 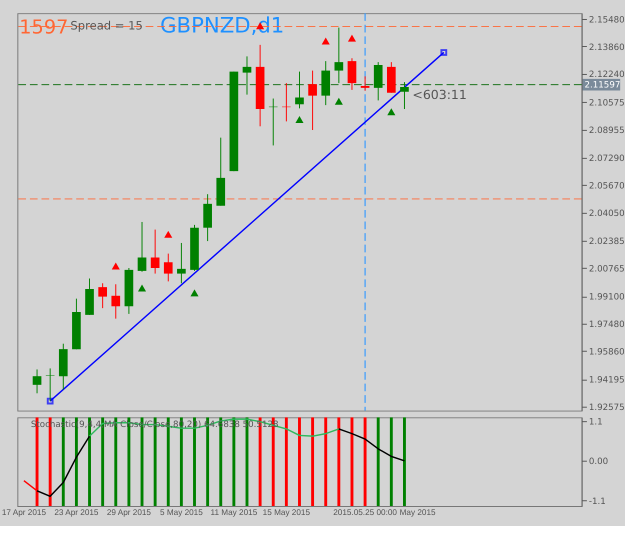 What do you see at coordinates (606, 269) in the screenshot?
I see `y-tick-label: 2.00765` at bounding box center [606, 269].